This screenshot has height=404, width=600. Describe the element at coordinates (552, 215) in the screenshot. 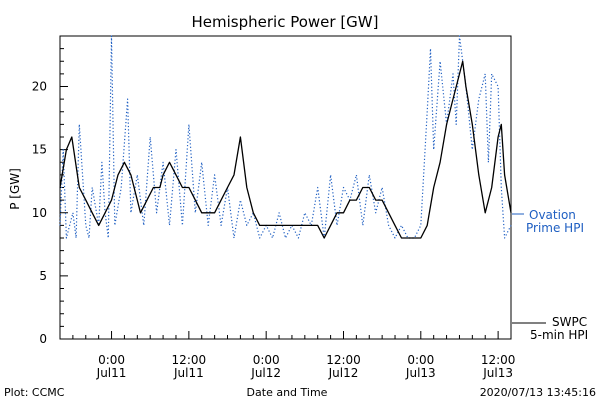

I see `legend-ovation-label: Ovation` at that location.